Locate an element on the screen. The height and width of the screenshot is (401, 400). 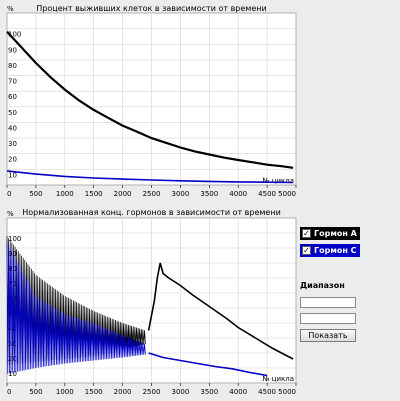
bottom-series-1-line is located at coordinates (208, 364).